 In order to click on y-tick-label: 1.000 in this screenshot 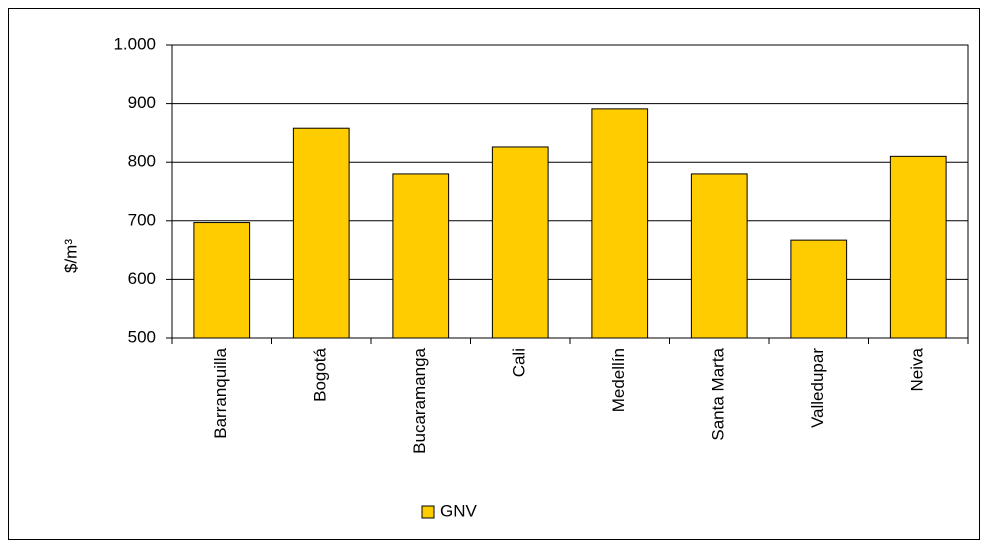, I will do `click(134, 43)`.